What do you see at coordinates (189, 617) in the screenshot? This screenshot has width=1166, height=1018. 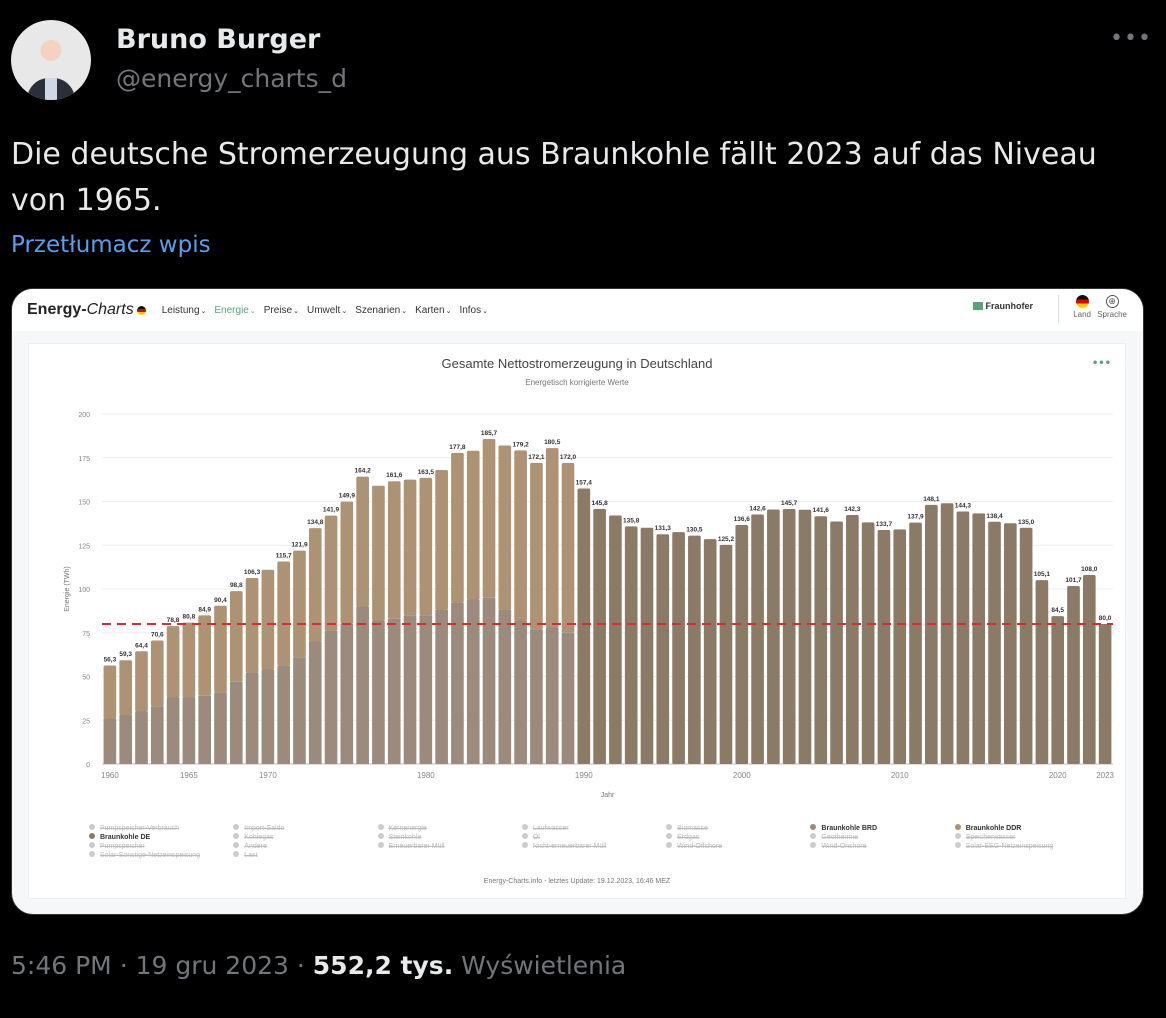 I see `data-label: 80,8` at bounding box center [189, 617].